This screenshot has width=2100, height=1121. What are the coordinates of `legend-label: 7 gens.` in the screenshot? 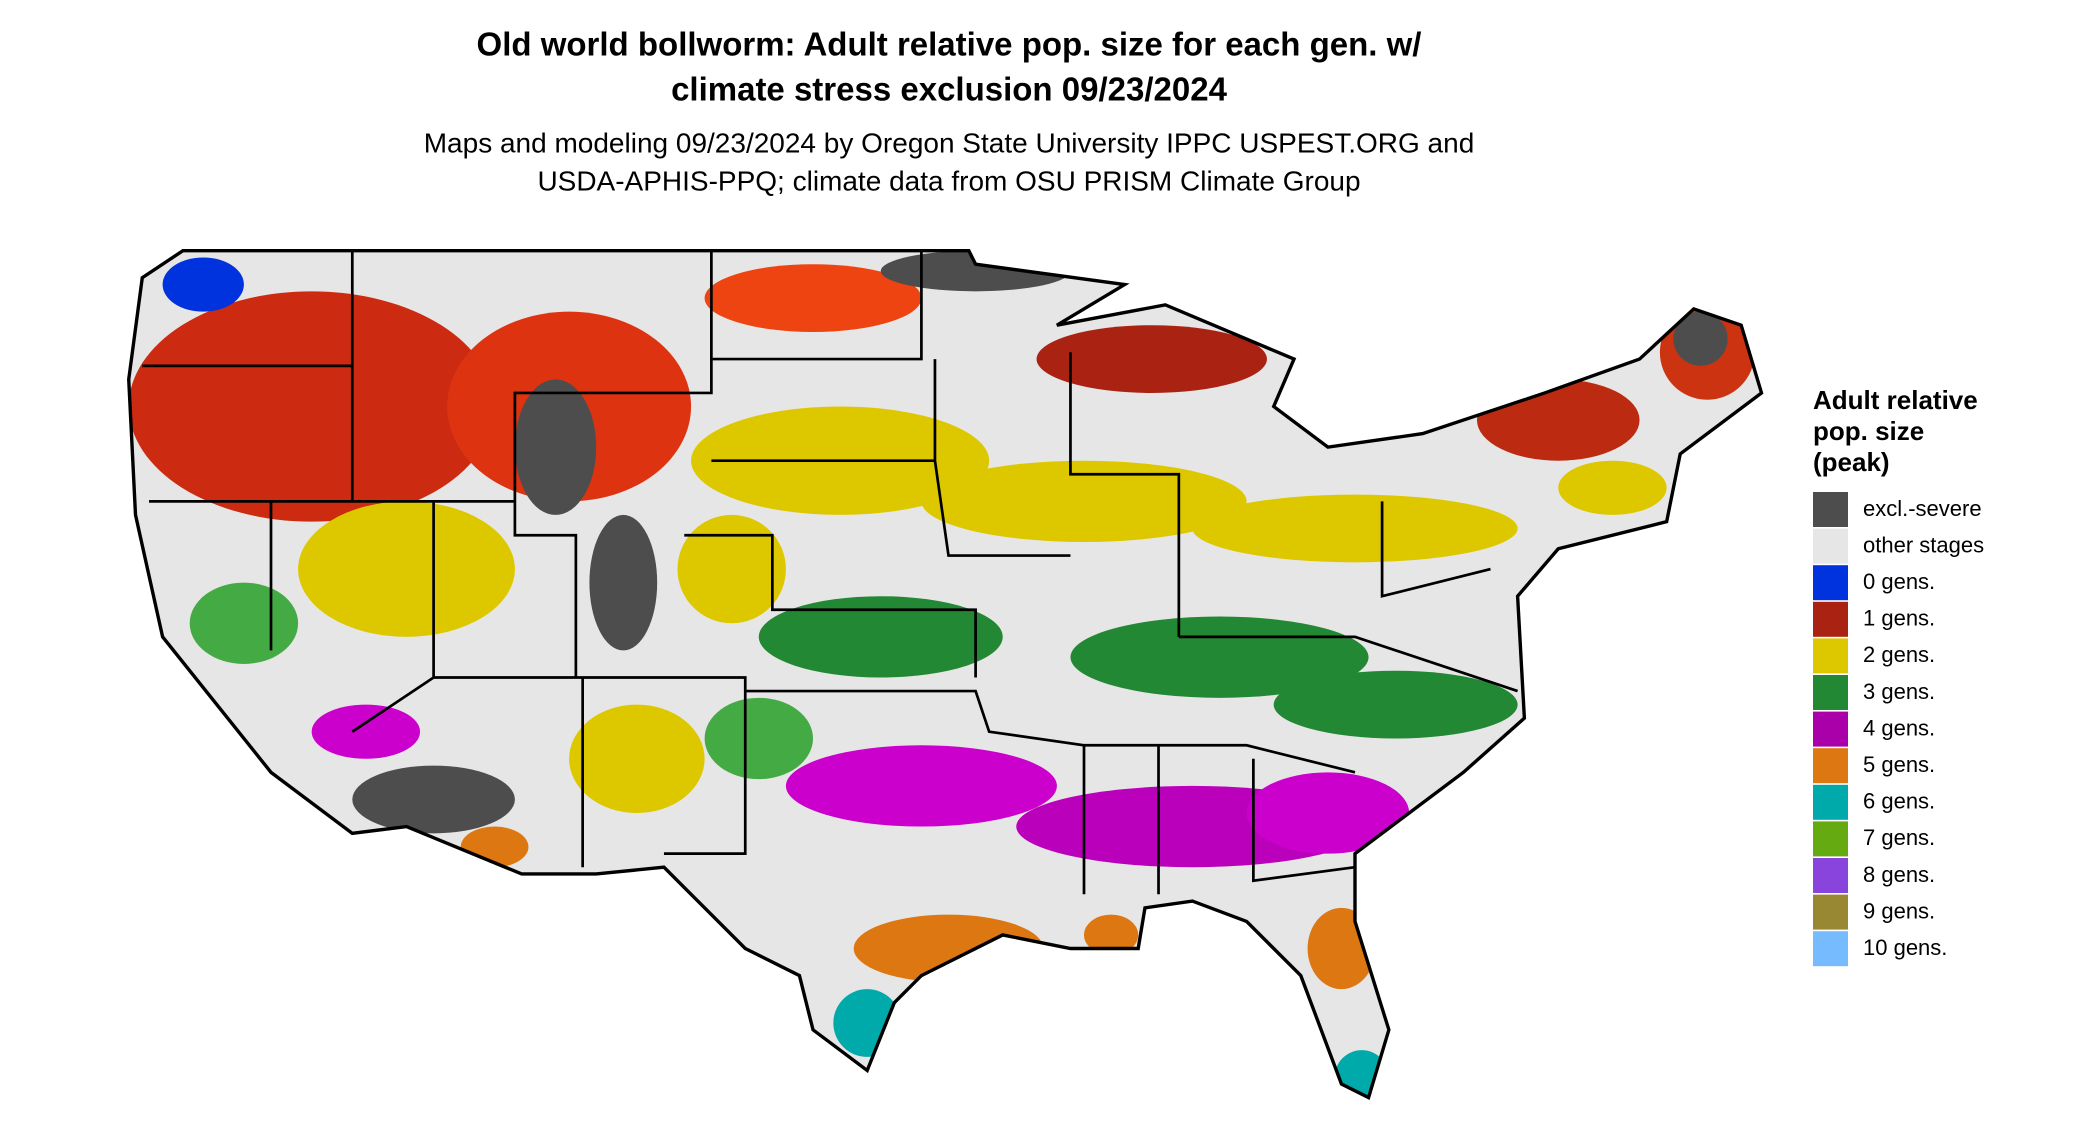 It's located at (1899, 837).